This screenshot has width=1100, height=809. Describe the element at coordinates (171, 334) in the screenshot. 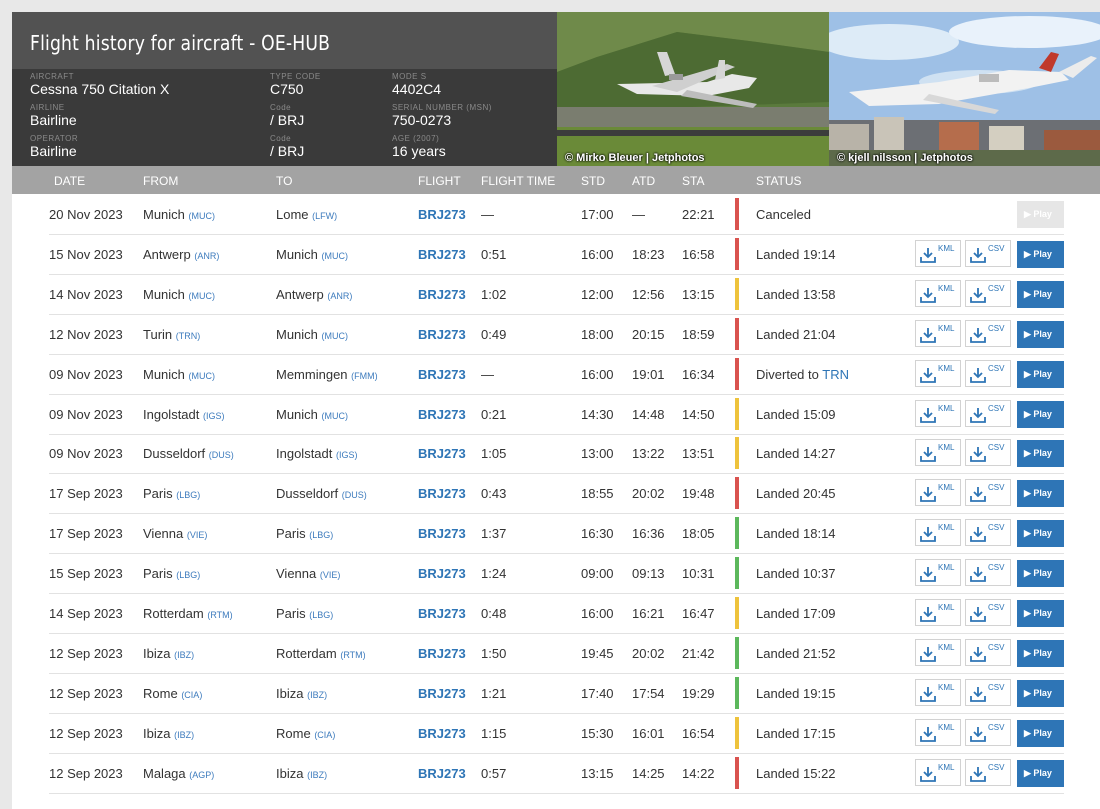

I see `row-from: Turin (TRN)` at that location.